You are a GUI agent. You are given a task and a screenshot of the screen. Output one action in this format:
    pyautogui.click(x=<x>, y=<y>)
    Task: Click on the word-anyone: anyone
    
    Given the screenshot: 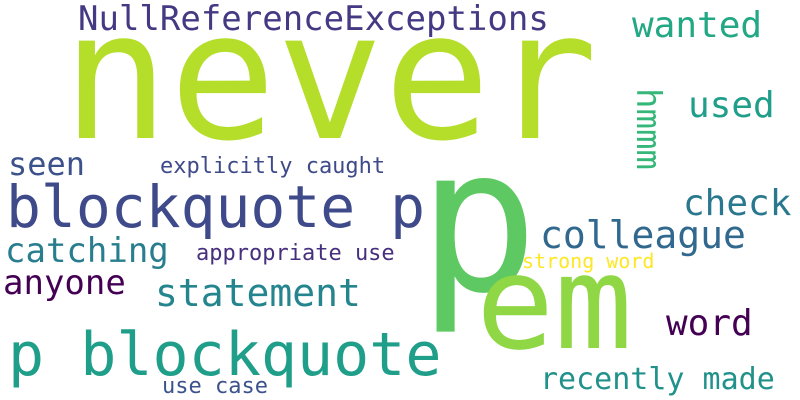 What is the action you would take?
    pyautogui.click(x=64, y=283)
    